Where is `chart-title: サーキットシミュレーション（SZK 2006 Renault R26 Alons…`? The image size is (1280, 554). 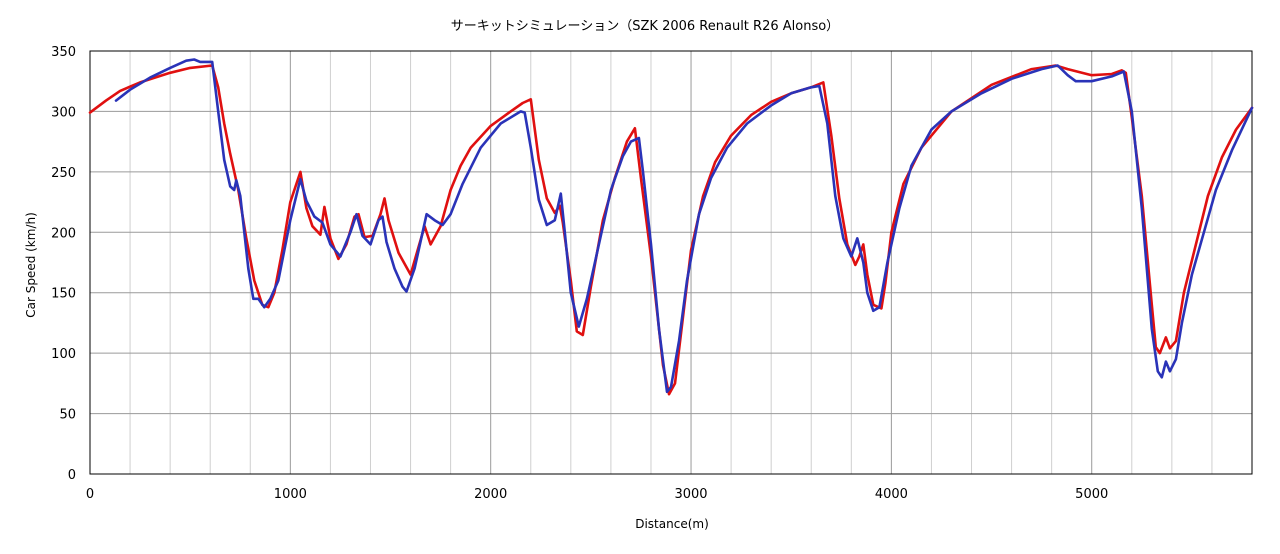 chart-title: サーキットシミュレーション（SZK 2006 Renault R26 Alons… is located at coordinates (645, 26).